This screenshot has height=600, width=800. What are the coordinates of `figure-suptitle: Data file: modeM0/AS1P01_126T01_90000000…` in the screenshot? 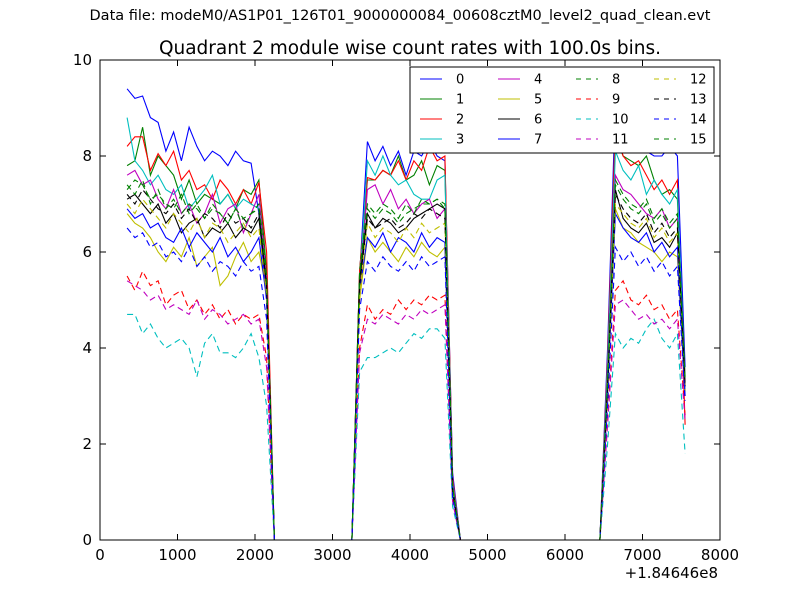 It's located at (400, 16).